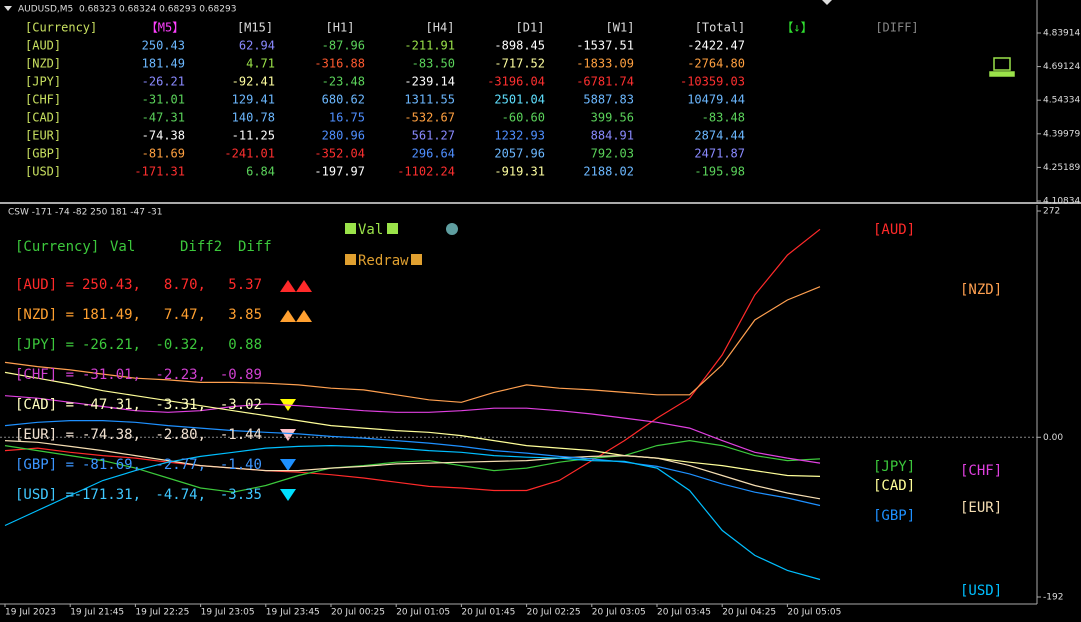 The width and height of the screenshot is (1081, 622). I want to click on chart-title: CSW -171 -74 -82 250 181 -47 -31, so click(85, 213).